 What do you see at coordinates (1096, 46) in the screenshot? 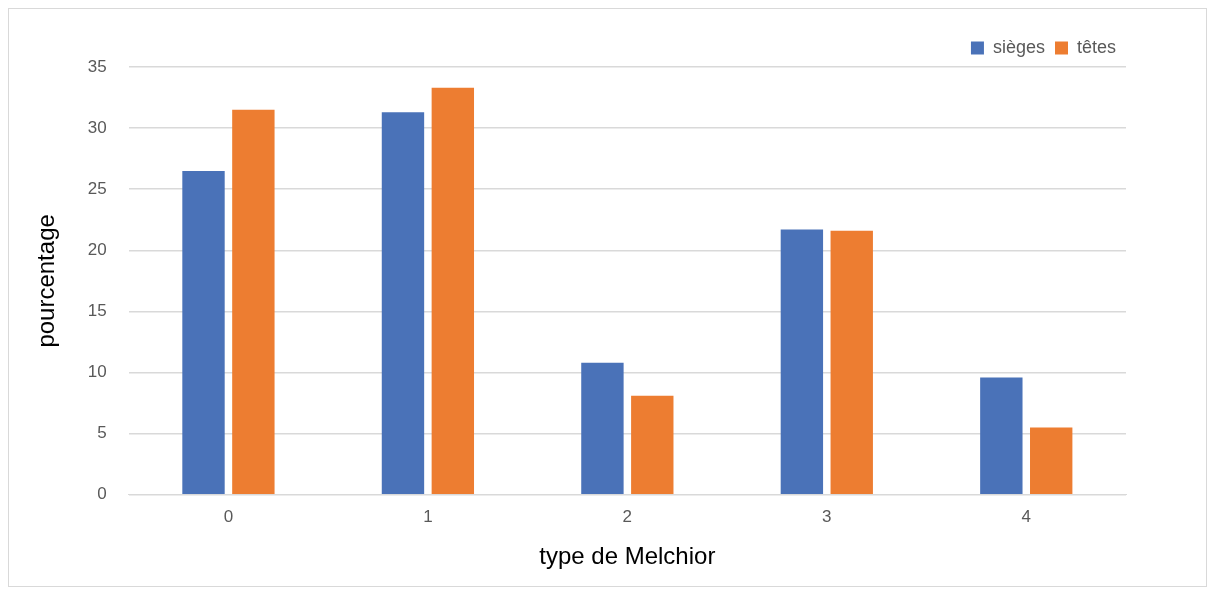
I see `legend-label: têtes` at bounding box center [1096, 46].